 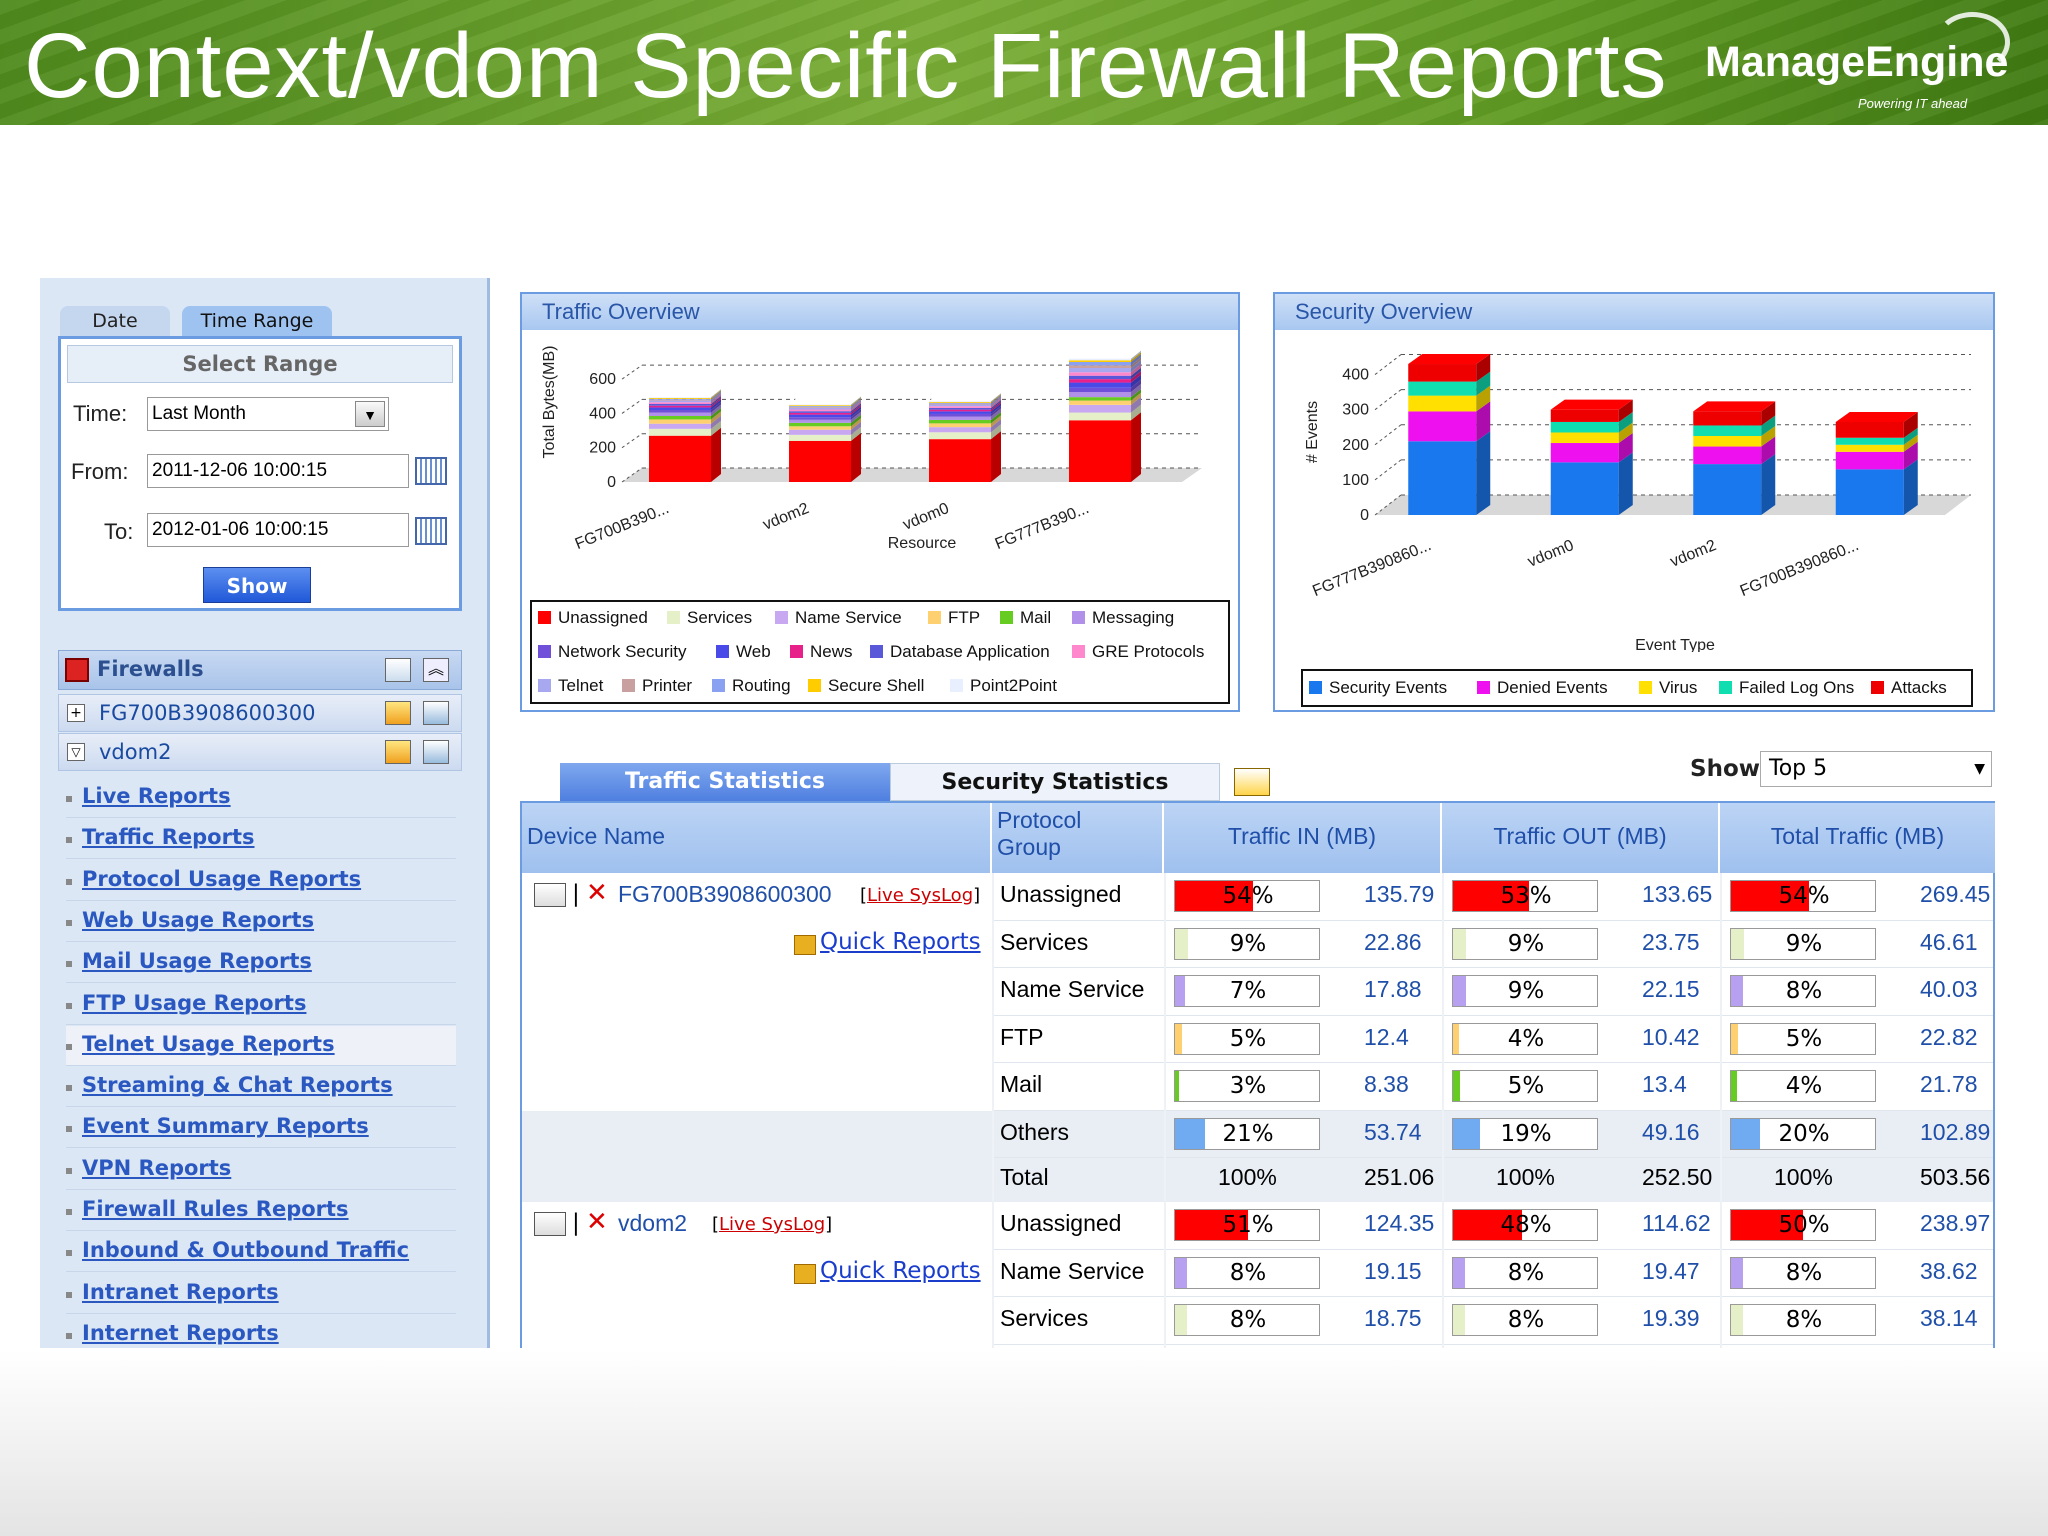 What do you see at coordinates (257, 321) in the screenshot?
I see `tab-time-range: Time Range` at bounding box center [257, 321].